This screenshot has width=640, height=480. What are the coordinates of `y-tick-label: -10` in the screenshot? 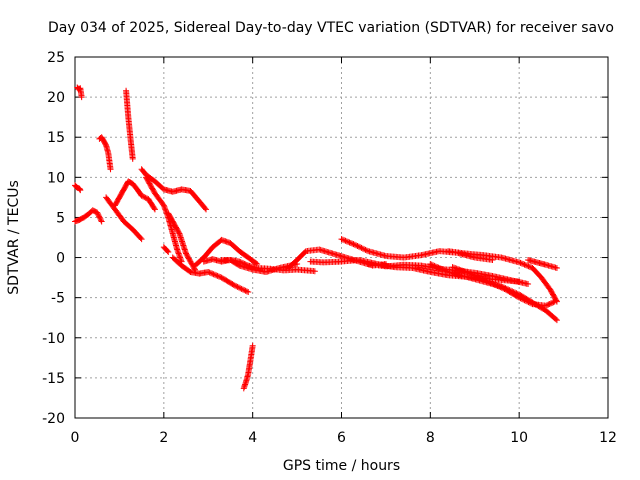 It's located at (53, 339).